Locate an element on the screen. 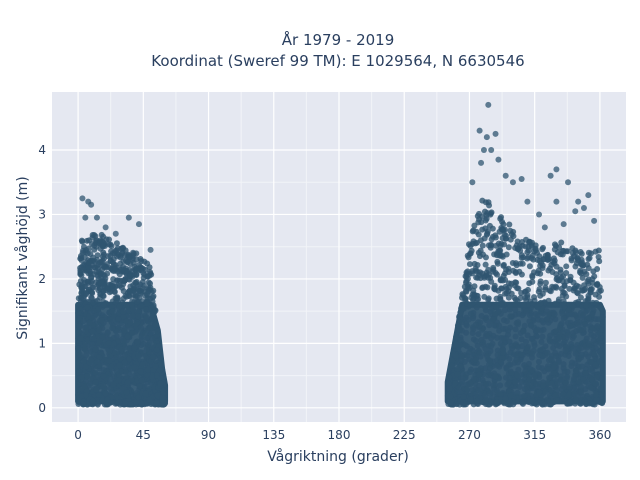 The image size is (640, 480). x-tick-label: 180 is located at coordinates (339, 435).